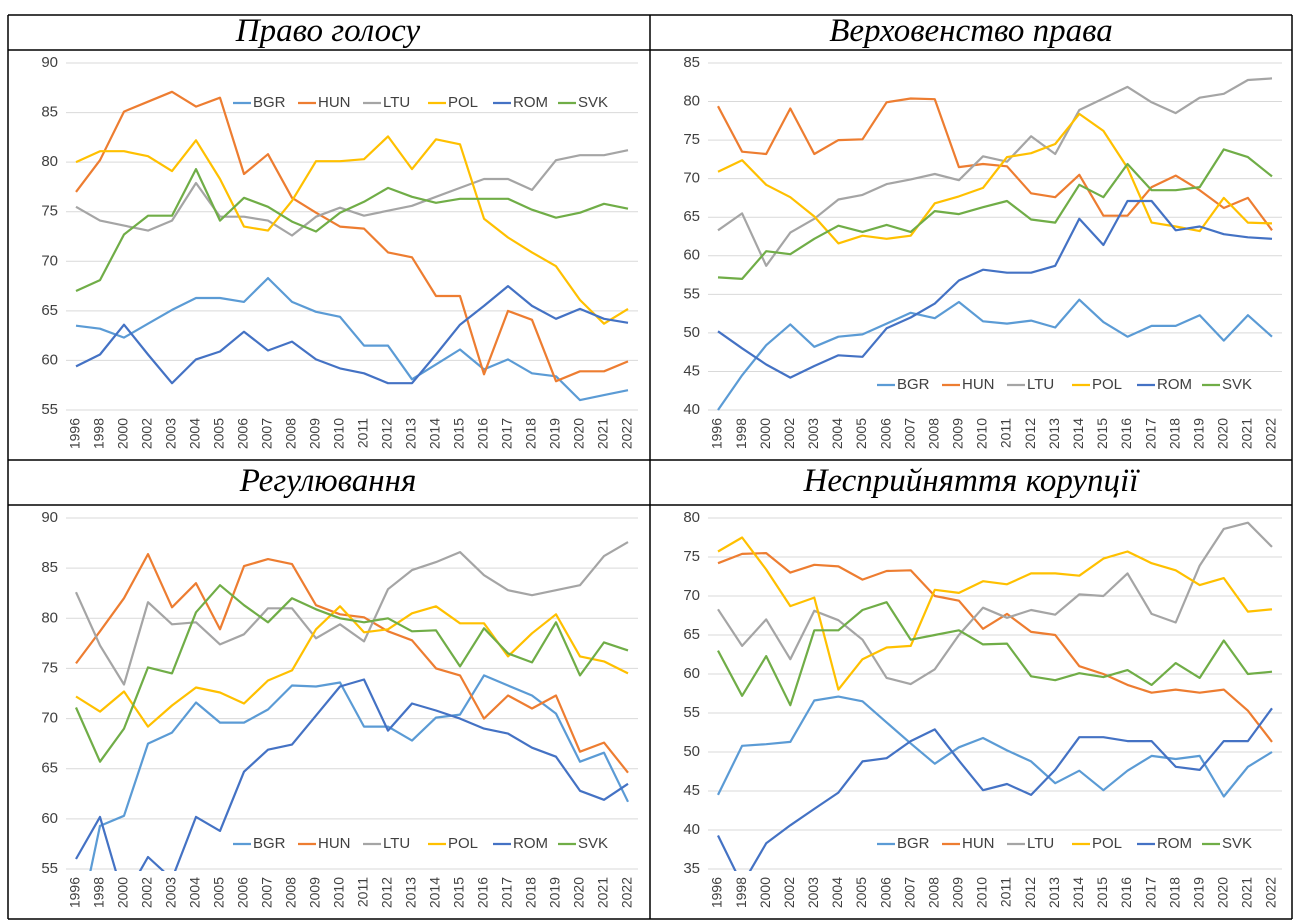 The image size is (1298, 921). I want to click on x-tick-label: 2009, so click(958, 892).